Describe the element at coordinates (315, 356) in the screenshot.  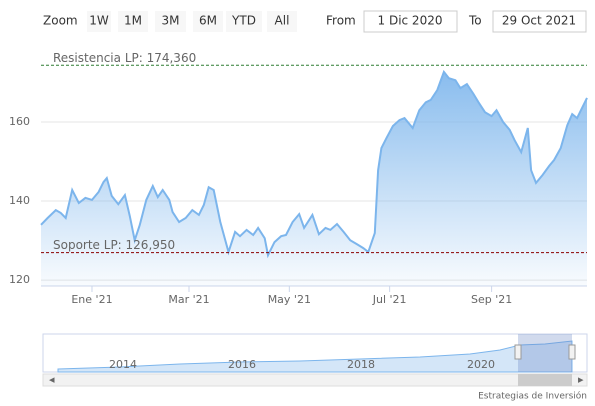
I see `navigator-series` at that location.